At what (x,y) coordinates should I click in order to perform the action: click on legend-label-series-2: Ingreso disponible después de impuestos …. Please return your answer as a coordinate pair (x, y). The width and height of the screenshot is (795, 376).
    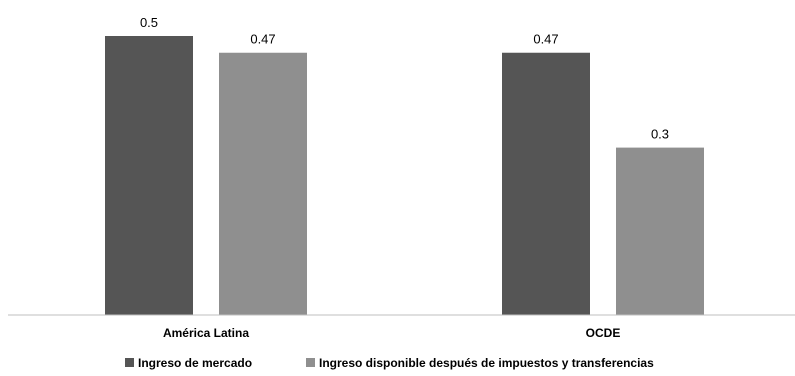
    Looking at the image, I should click on (486, 363).